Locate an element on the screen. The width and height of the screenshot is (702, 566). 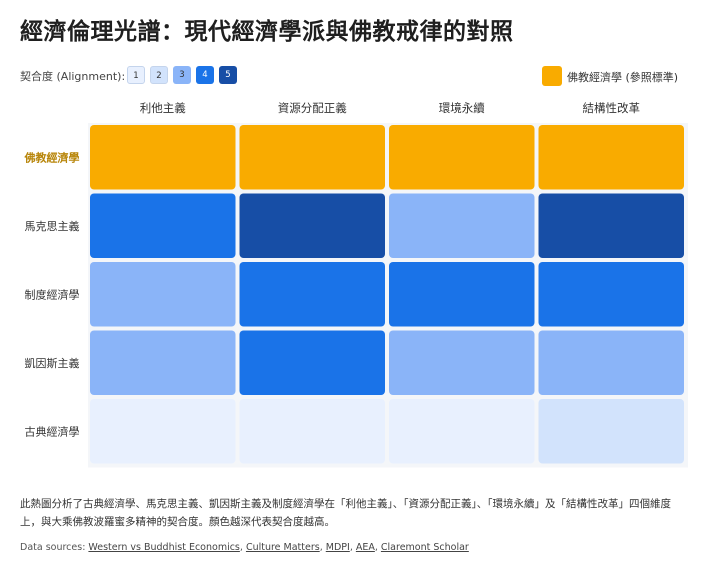
reference-swatch is located at coordinates (552, 76).